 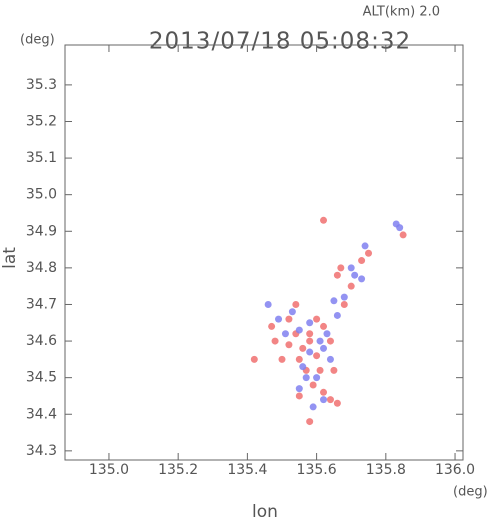 What do you see at coordinates (37, 40) in the screenshot?
I see `y-unit: (deg)` at bounding box center [37, 40].